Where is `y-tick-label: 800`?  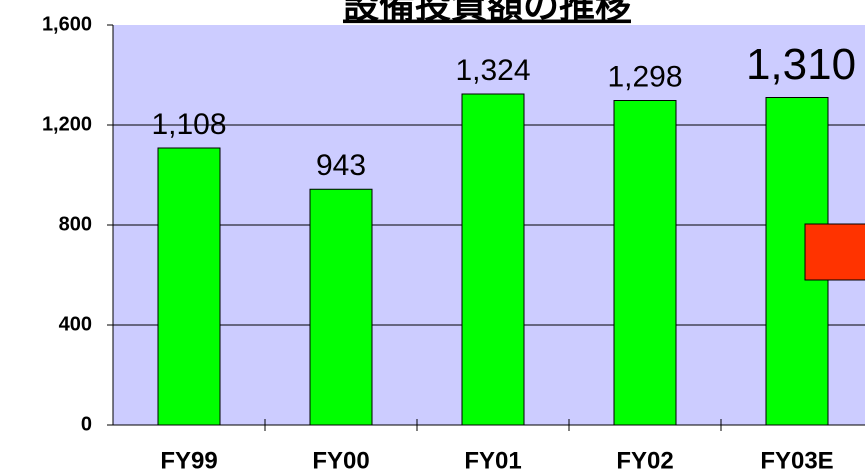 y-tick-label: 800 is located at coordinates (75, 224).